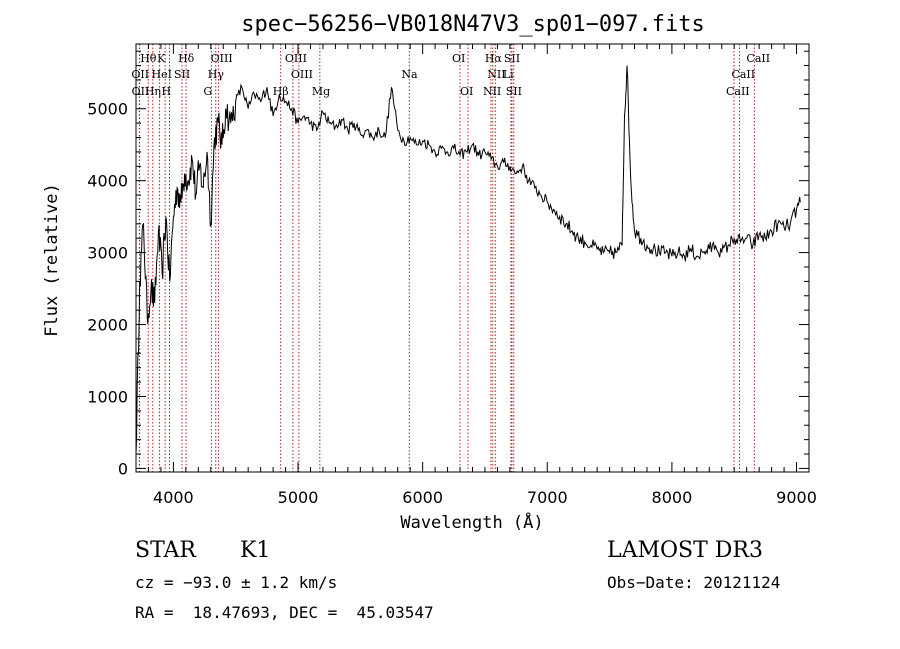  What do you see at coordinates (107, 325) in the screenshot?
I see `y-tick-label-2: 2000` at bounding box center [107, 325].